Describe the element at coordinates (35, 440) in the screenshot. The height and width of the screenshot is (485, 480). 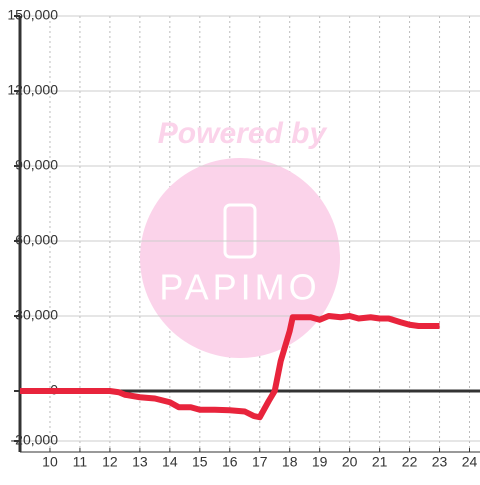
I see `y-tick-label: -20,000` at that location.